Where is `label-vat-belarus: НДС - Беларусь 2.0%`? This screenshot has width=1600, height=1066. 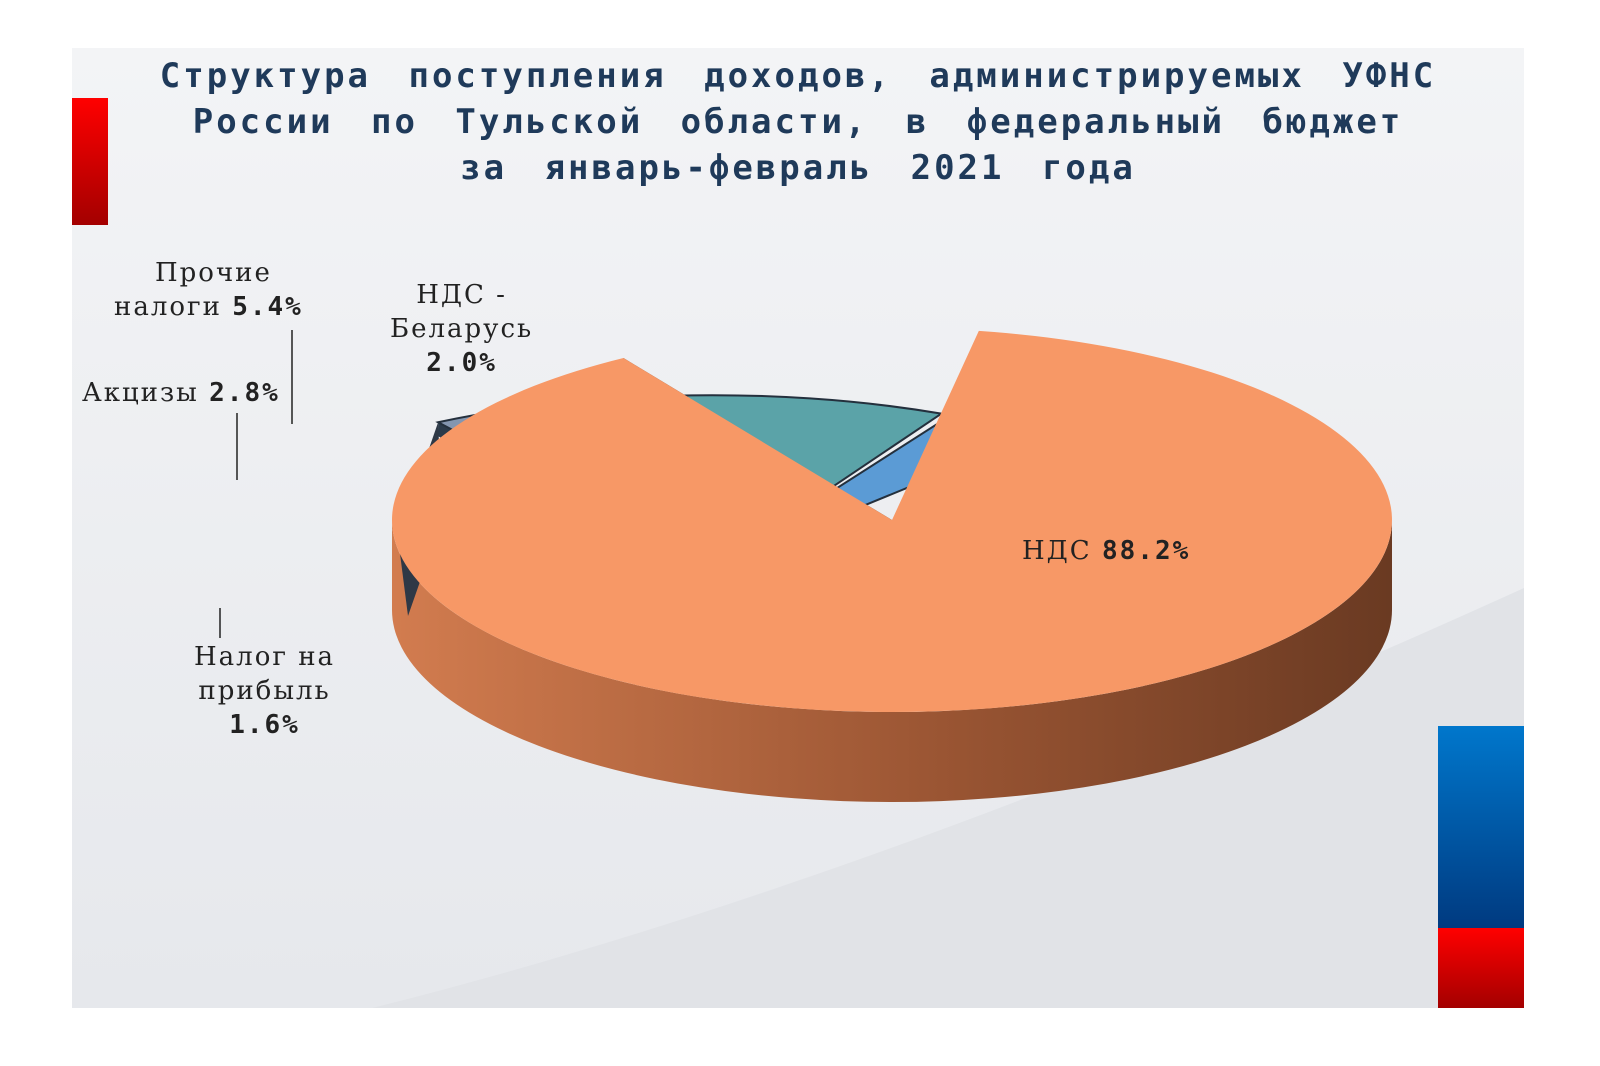
label-vat-belarus: НДС - Беларусь 2.0% is located at coordinates (461, 329).